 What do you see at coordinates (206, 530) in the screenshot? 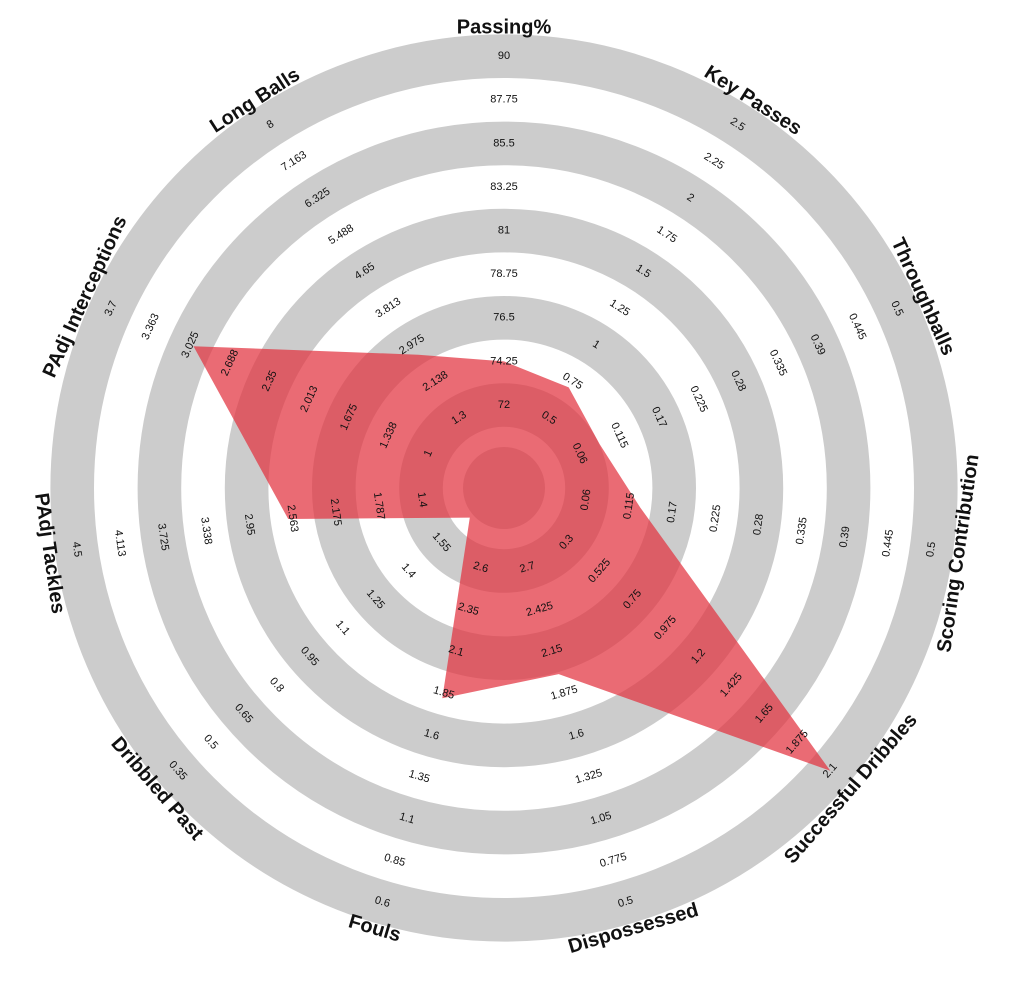
I see `tick-label: 3.338` at bounding box center [206, 530].